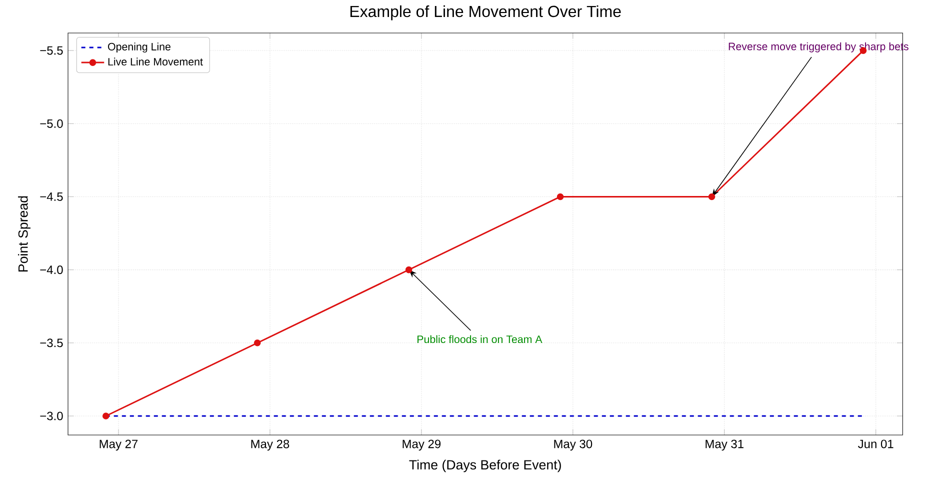 The image size is (934, 477). What do you see at coordinates (876, 444) in the screenshot?
I see `x-tick-label: Jun 01` at bounding box center [876, 444].